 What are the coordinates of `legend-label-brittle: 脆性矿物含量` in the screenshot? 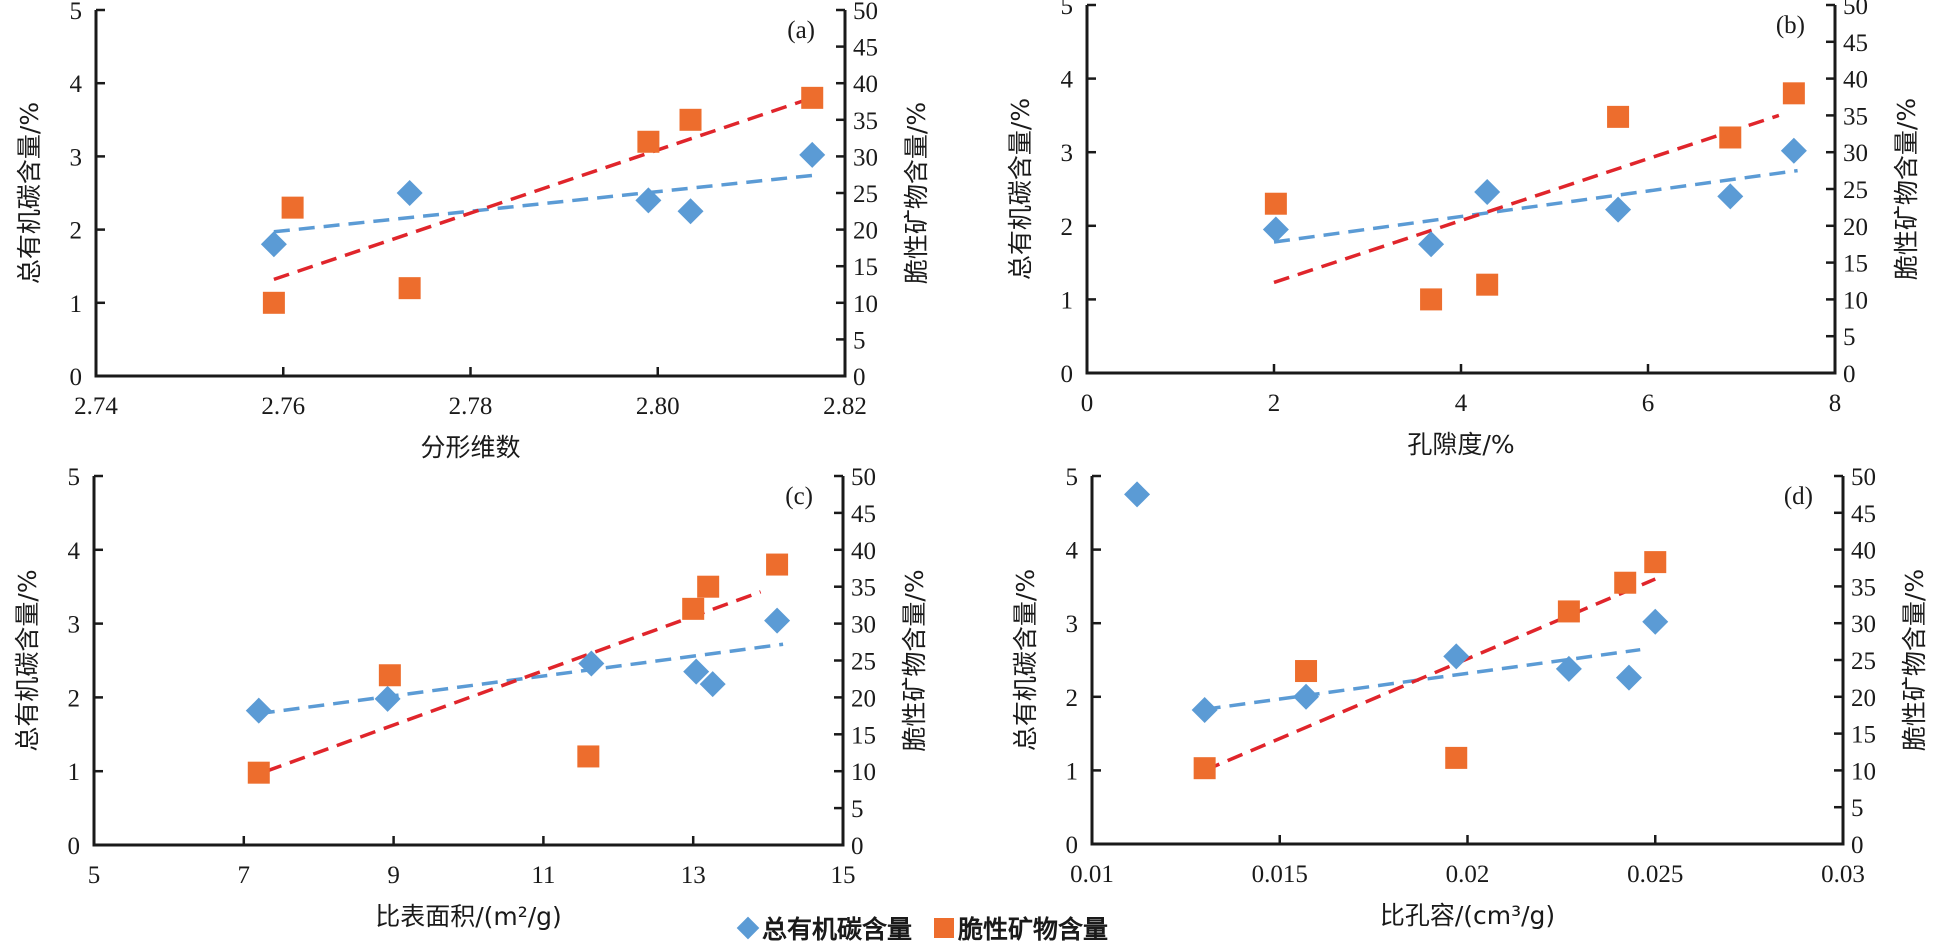 It's located at (1033, 929).